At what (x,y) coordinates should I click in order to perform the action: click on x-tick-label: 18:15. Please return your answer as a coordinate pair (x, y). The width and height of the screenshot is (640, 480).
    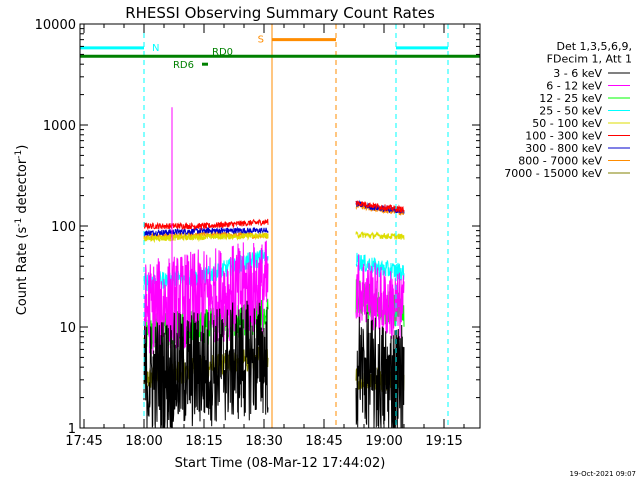
    Looking at the image, I should click on (203, 441).